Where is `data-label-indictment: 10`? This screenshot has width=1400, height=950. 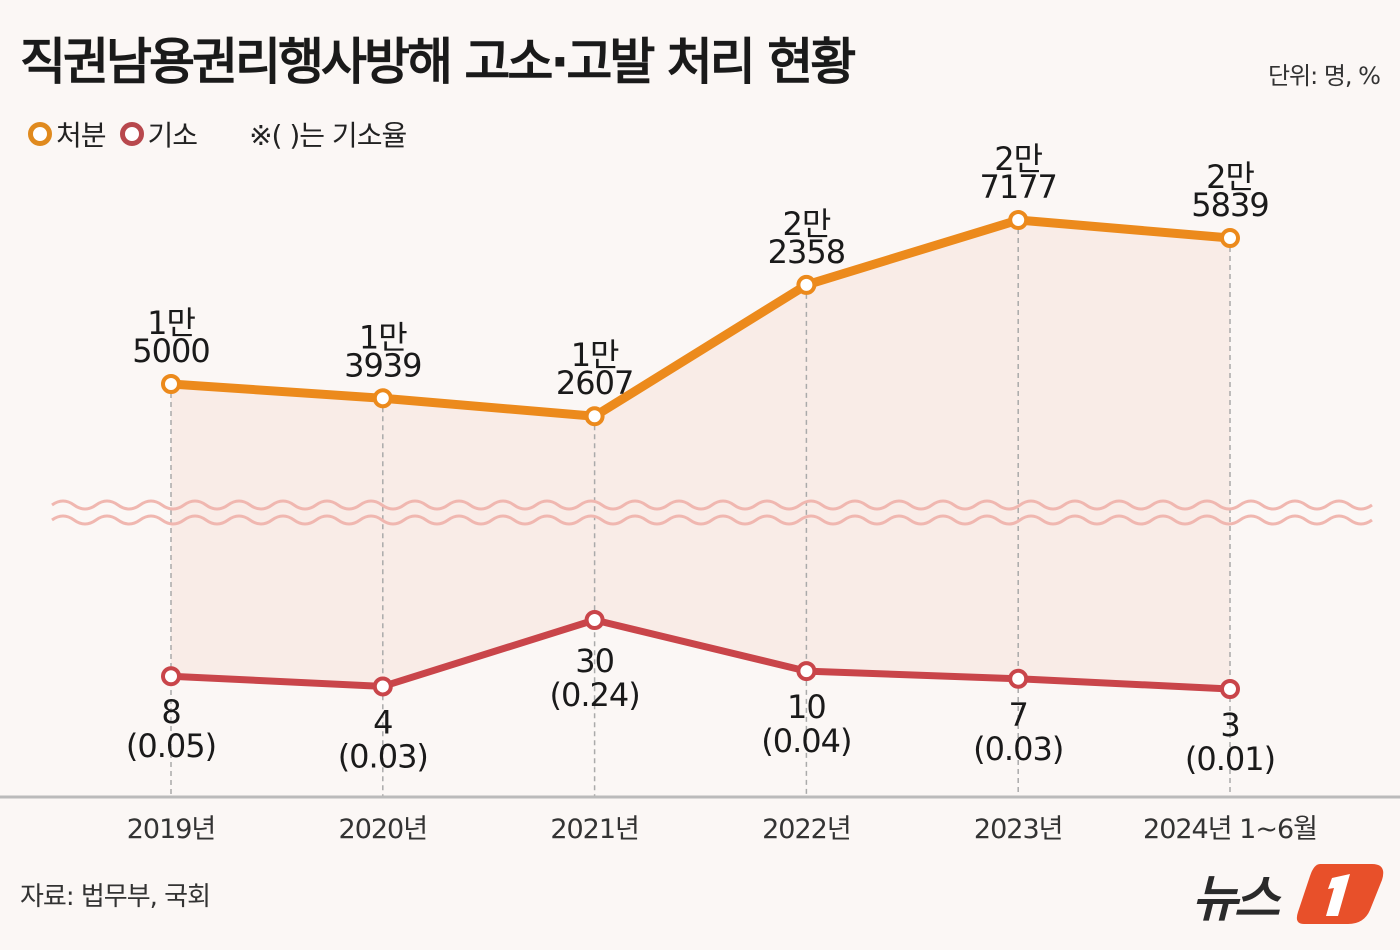 data-label-indictment: 10 is located at coordinates (806, 707).